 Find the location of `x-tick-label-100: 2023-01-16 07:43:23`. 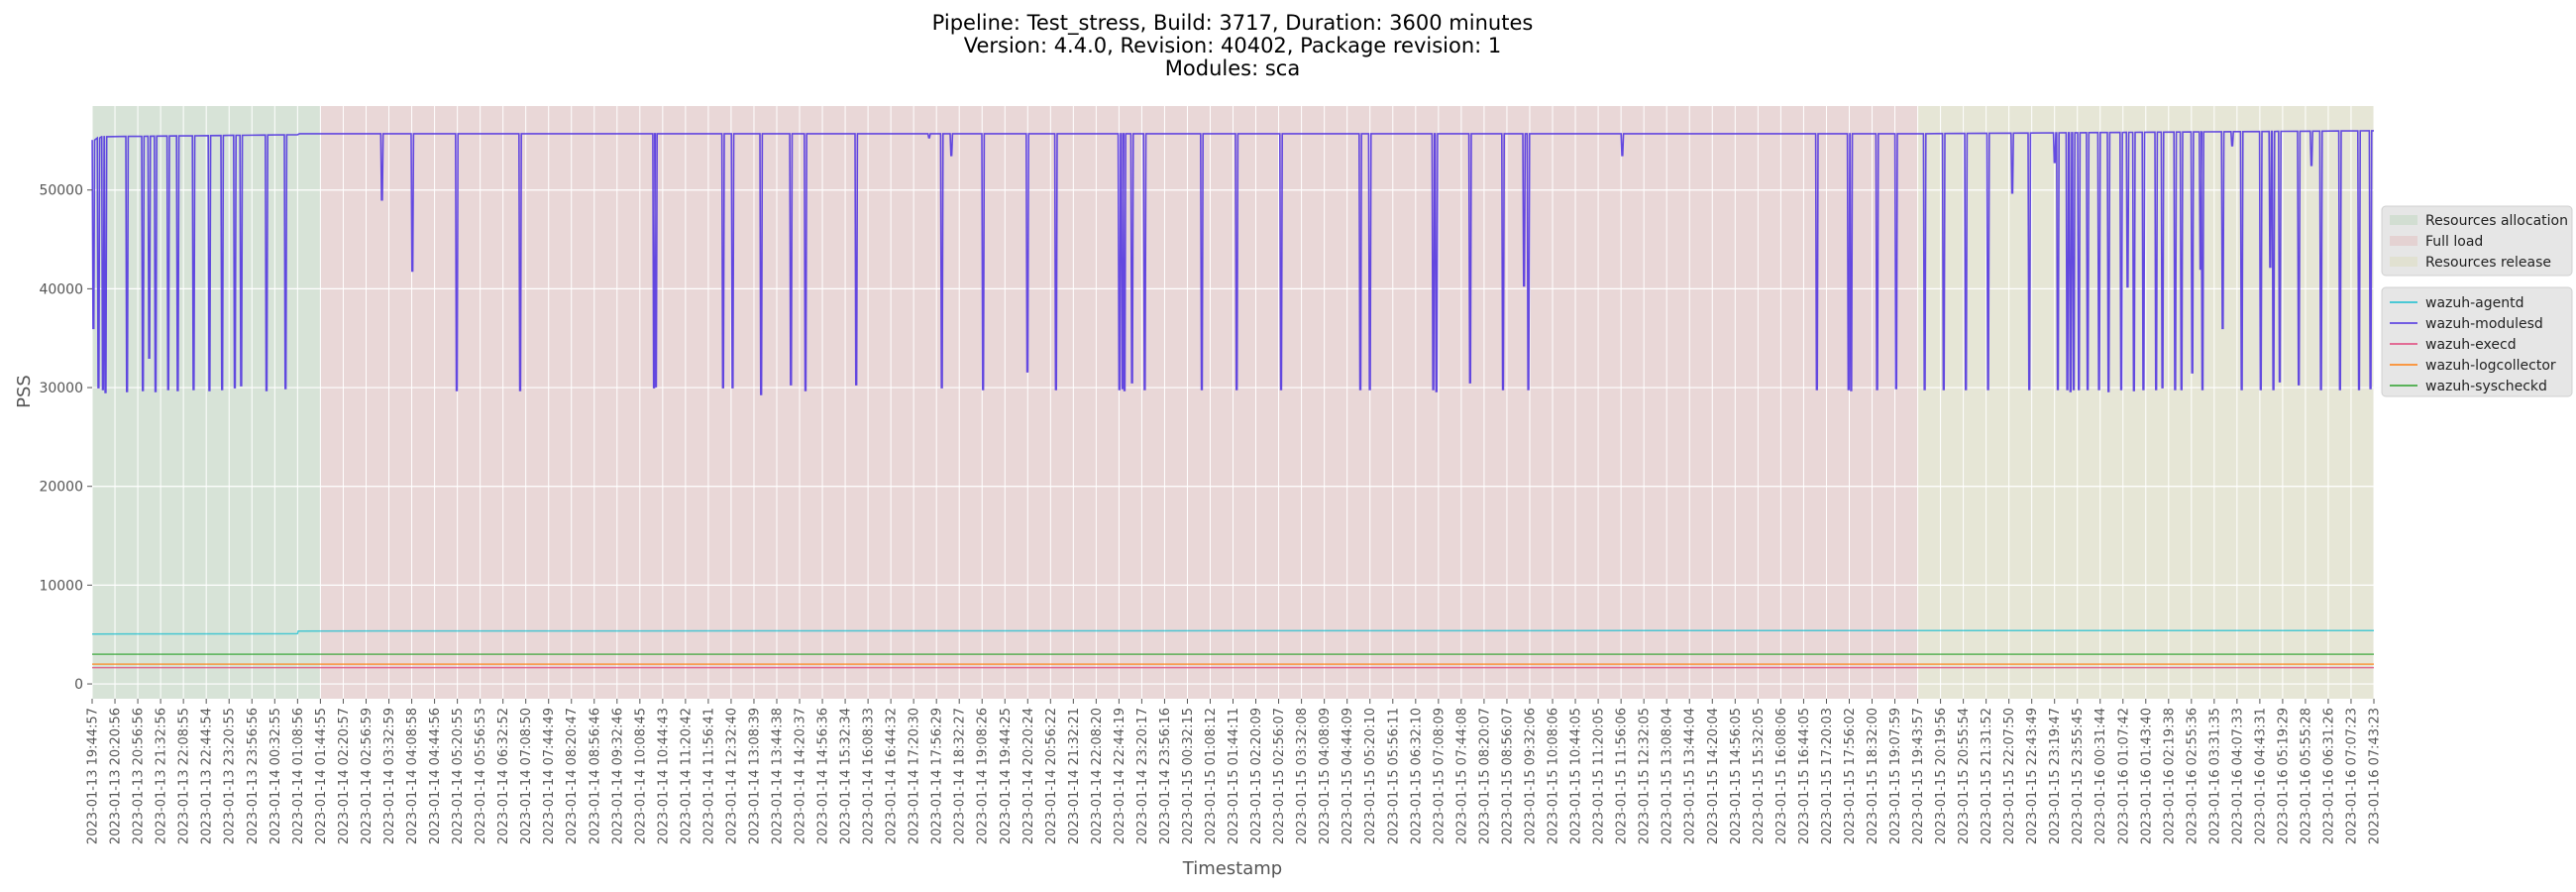

x-tick-label-100: 2023-01-16 07:43:23 is located at coordinates (2375, 776).